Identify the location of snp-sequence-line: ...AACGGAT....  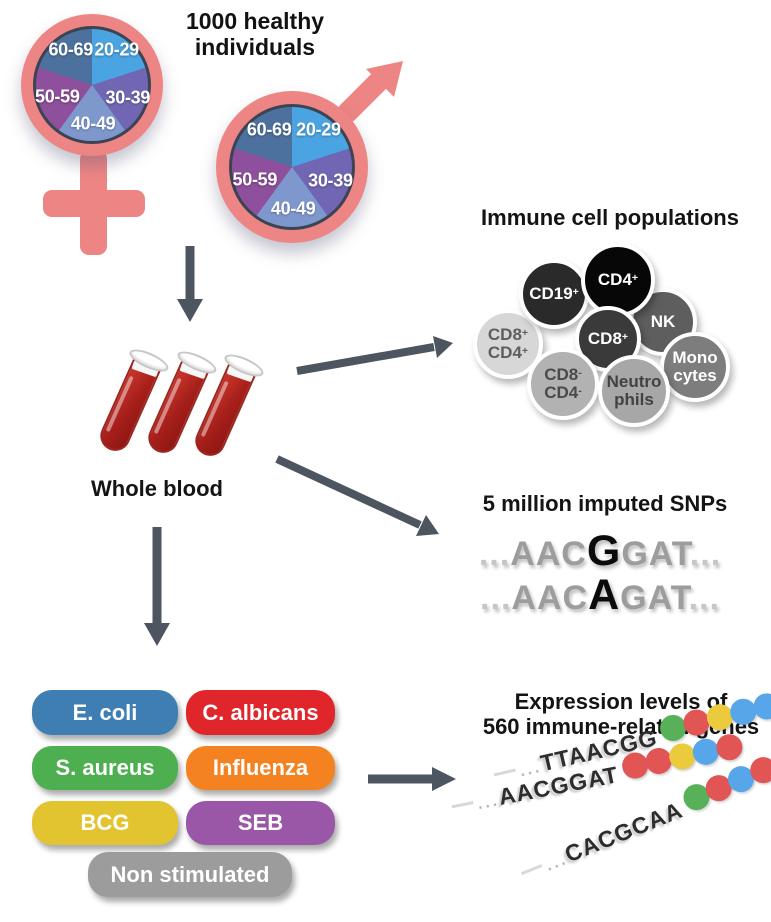
(600, 551).